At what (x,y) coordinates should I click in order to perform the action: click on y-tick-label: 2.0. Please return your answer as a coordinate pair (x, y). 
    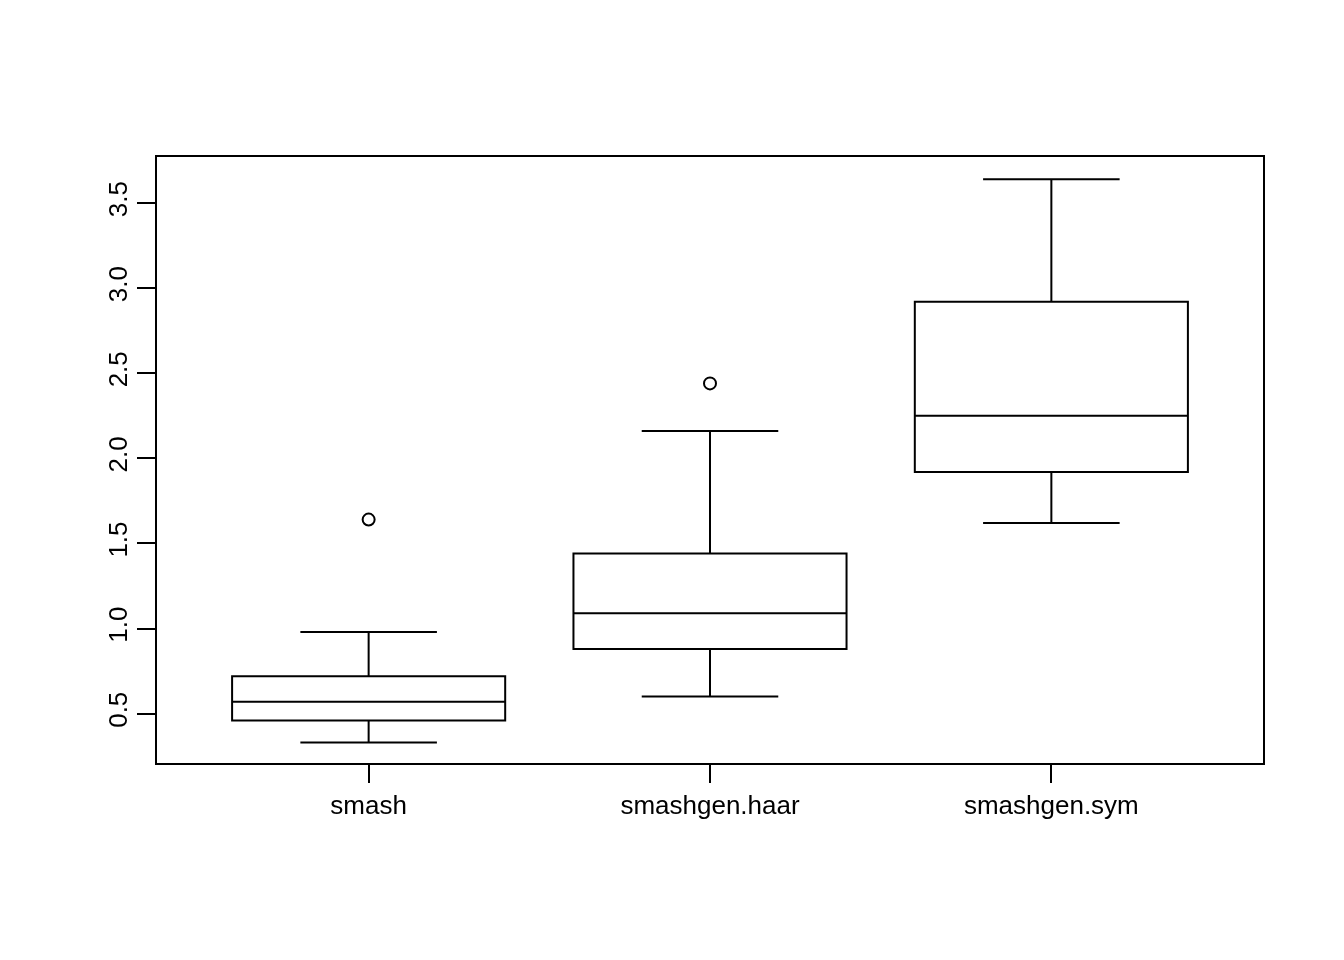
    Looking at the image, I should click on (117, 454).